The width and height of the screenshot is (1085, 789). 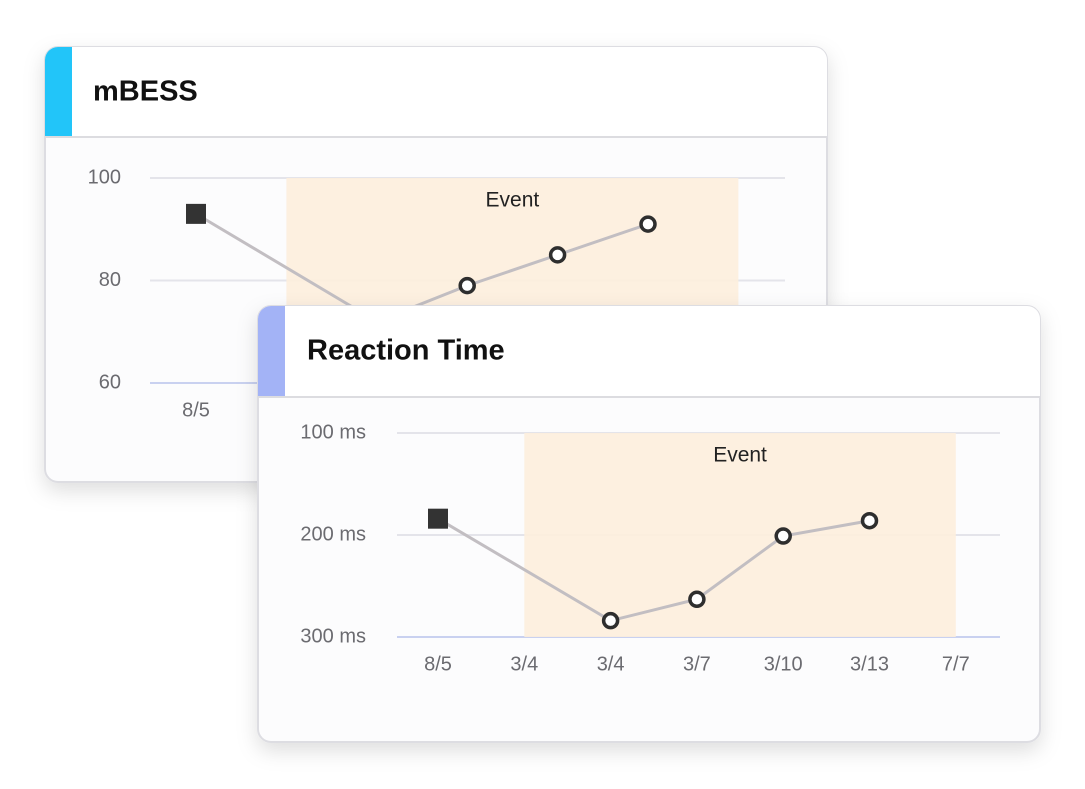 What do you see at coordinates (406, 351) in the screenshot?
I see `card-title: Reaction Time` at bounding box center [406, 351].